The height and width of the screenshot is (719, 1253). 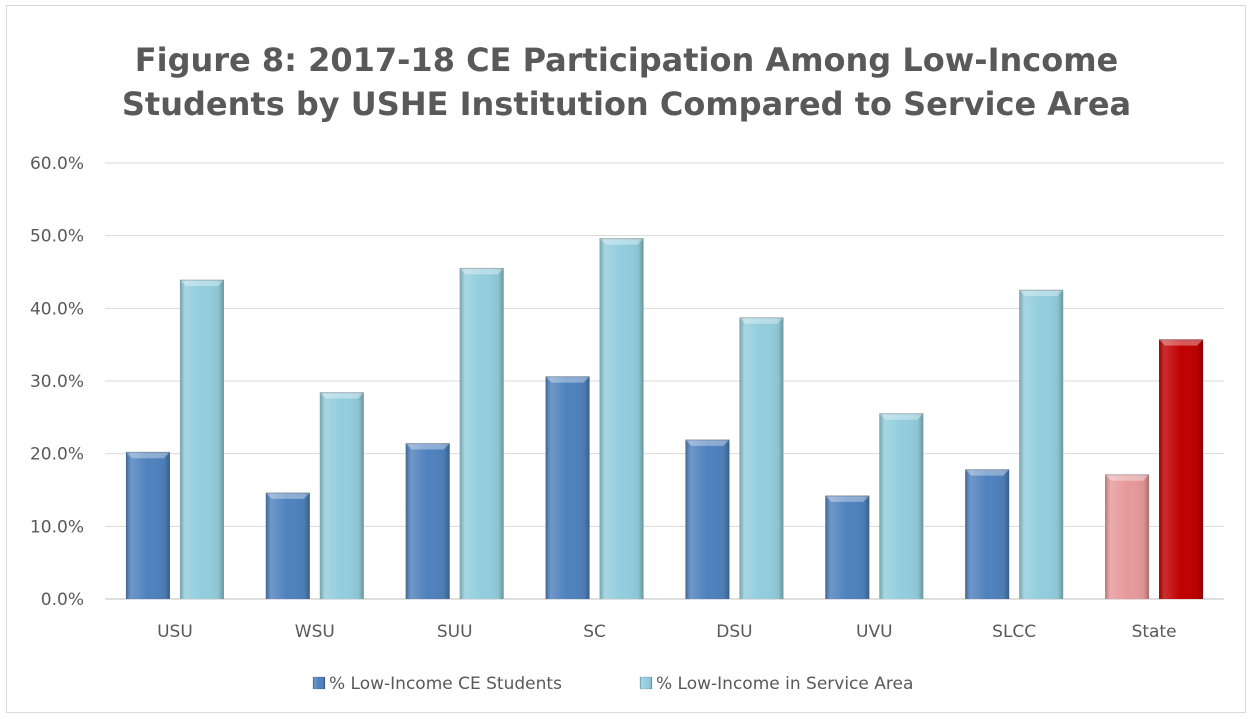 What do you see at coordinates (734, 632) in the screenshot?
I see `x-tick-label: DSU` at bounding box center [734, 632].